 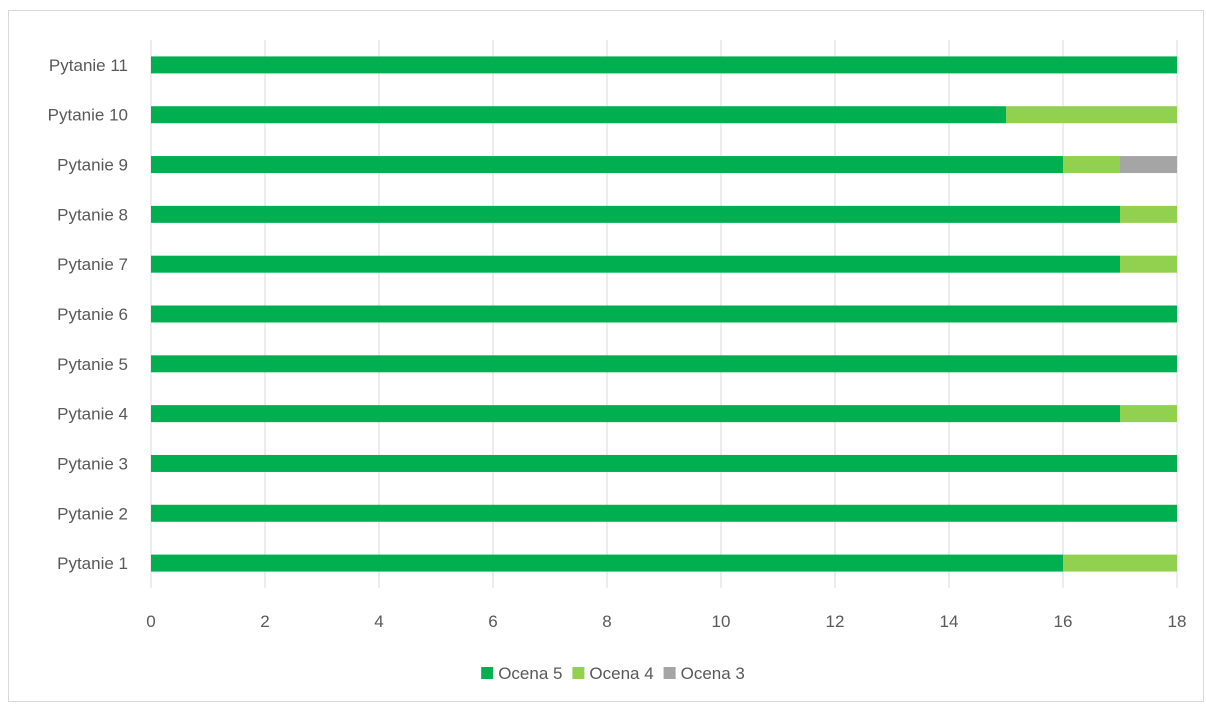 What do you see at coordinates (606, 621) in the screenshot?
I see `x-tick-label: 8` at bounding box center [606, 621].